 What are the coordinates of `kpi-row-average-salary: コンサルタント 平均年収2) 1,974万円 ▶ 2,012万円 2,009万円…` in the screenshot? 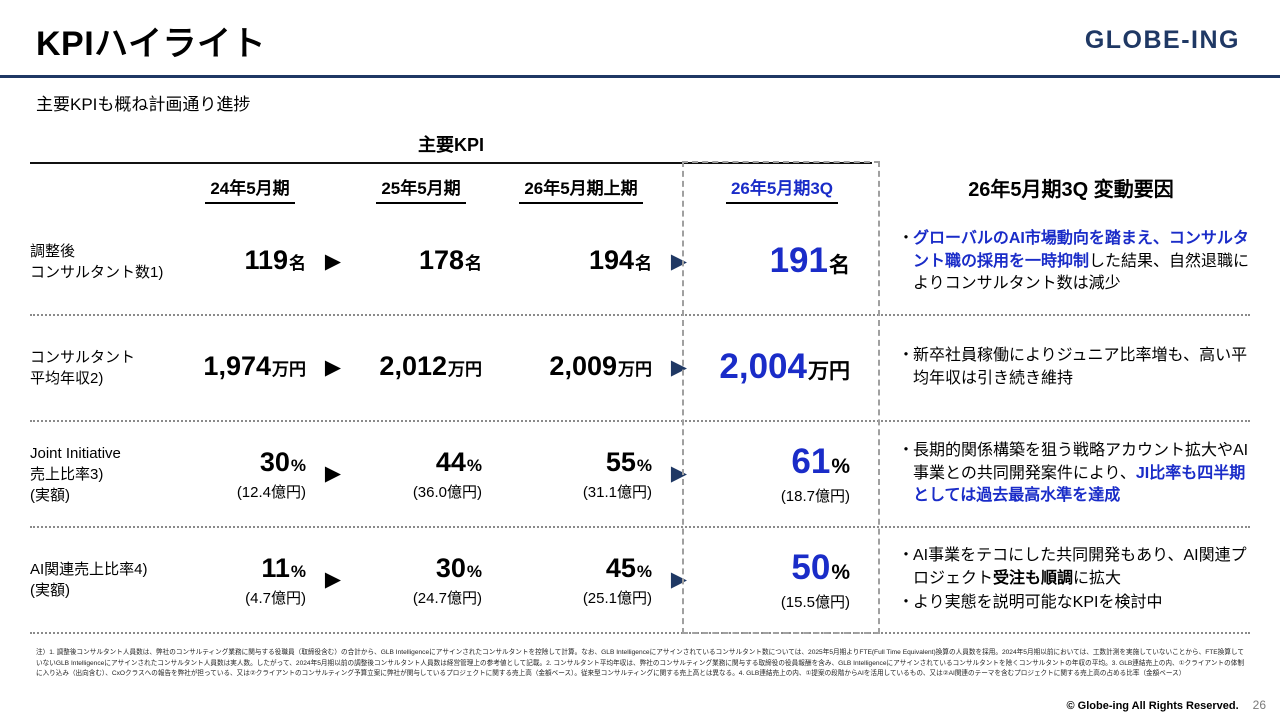 It's located at (640, 369).